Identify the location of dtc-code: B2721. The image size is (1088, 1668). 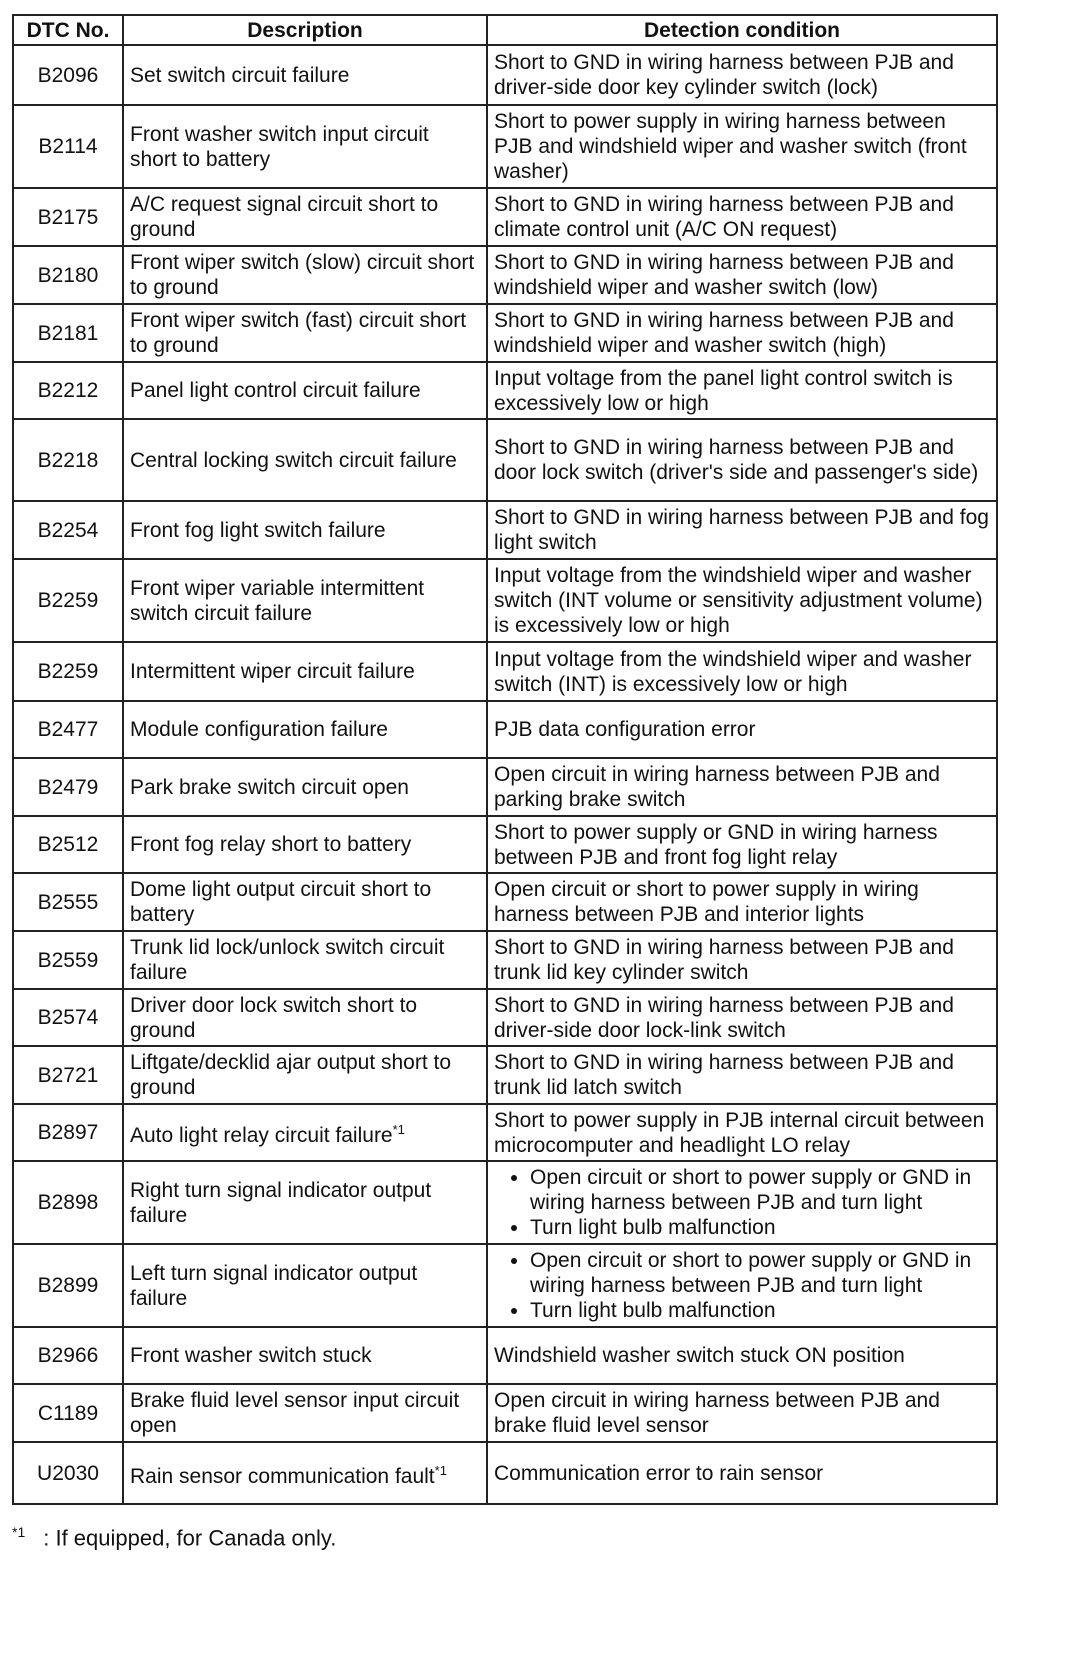
(68, 1075).